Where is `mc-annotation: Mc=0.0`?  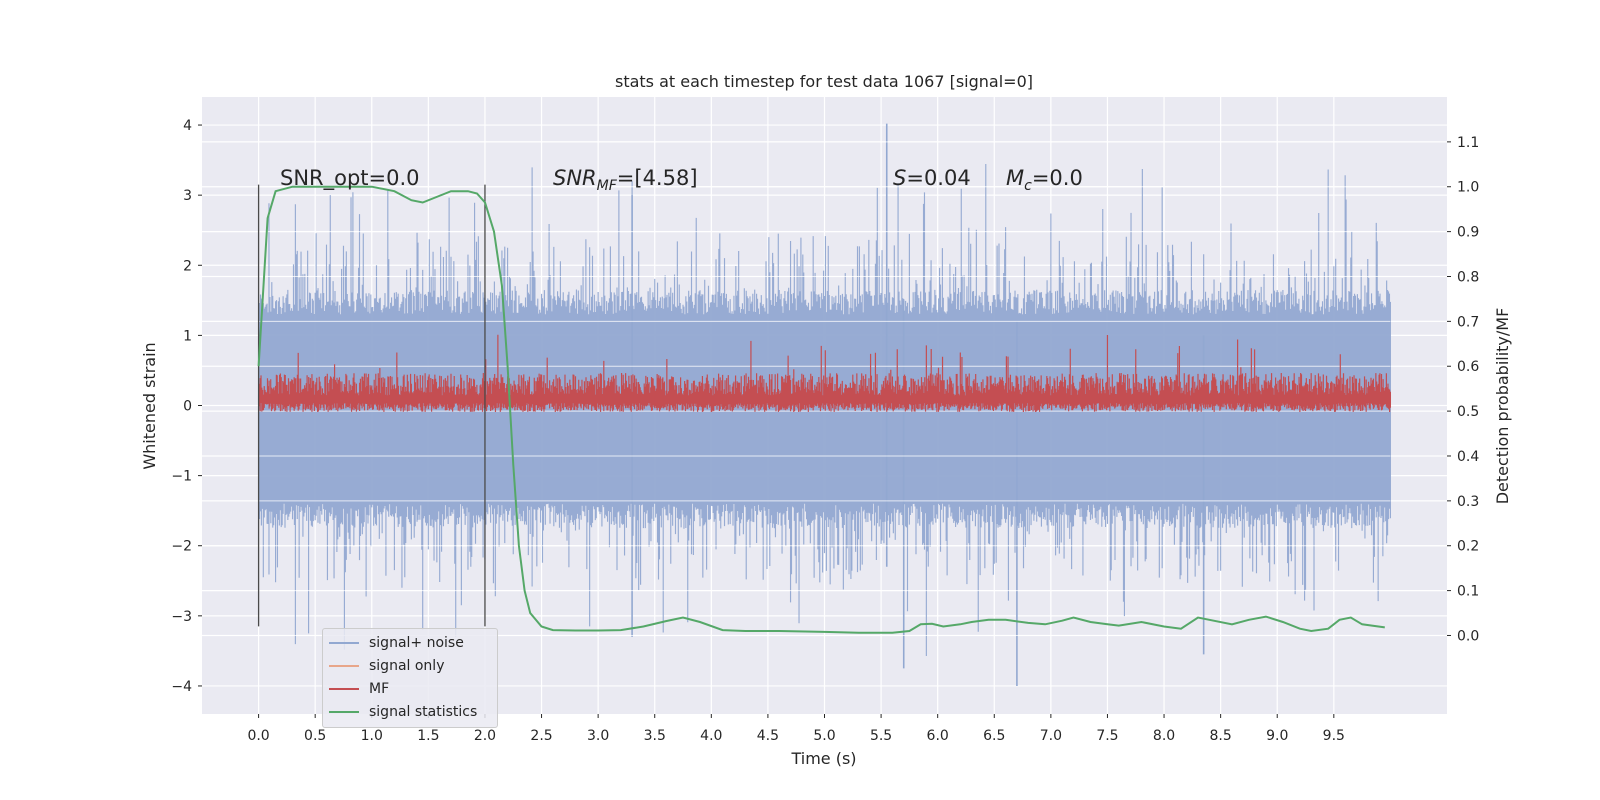 mc-annotation: Mc=0.0 is located at coordinates (1044, 180).